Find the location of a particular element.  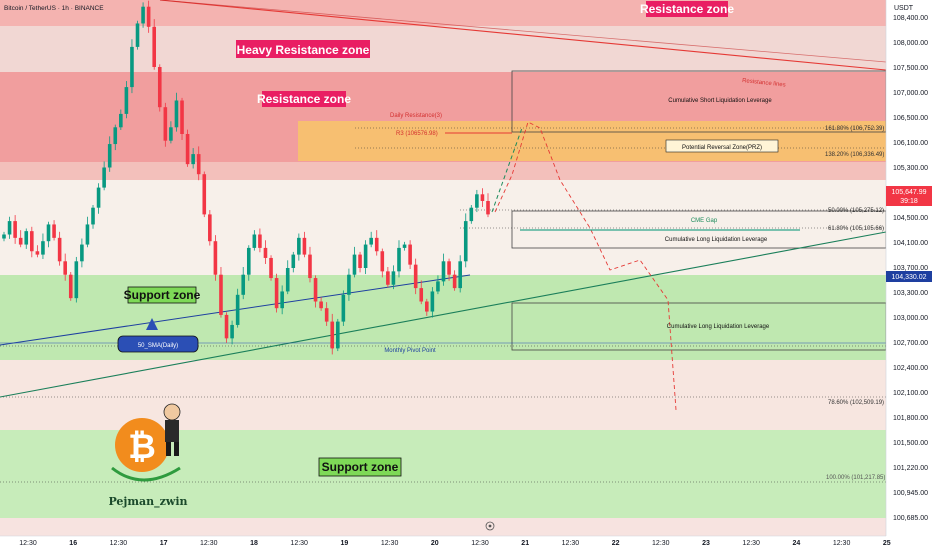

settings-gear-icon is located at coordinates (490, 526).